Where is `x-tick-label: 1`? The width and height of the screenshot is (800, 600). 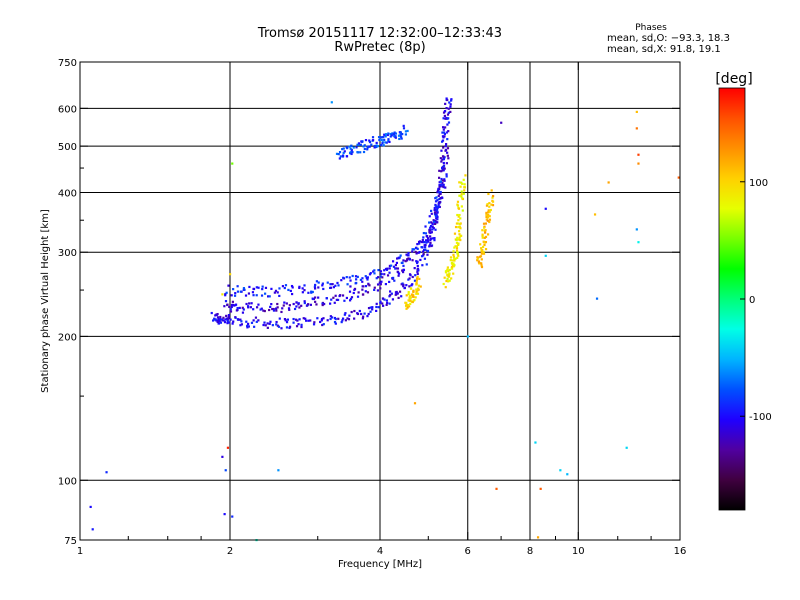 x-tick-label: 1 is located at coordinates (80, 551).